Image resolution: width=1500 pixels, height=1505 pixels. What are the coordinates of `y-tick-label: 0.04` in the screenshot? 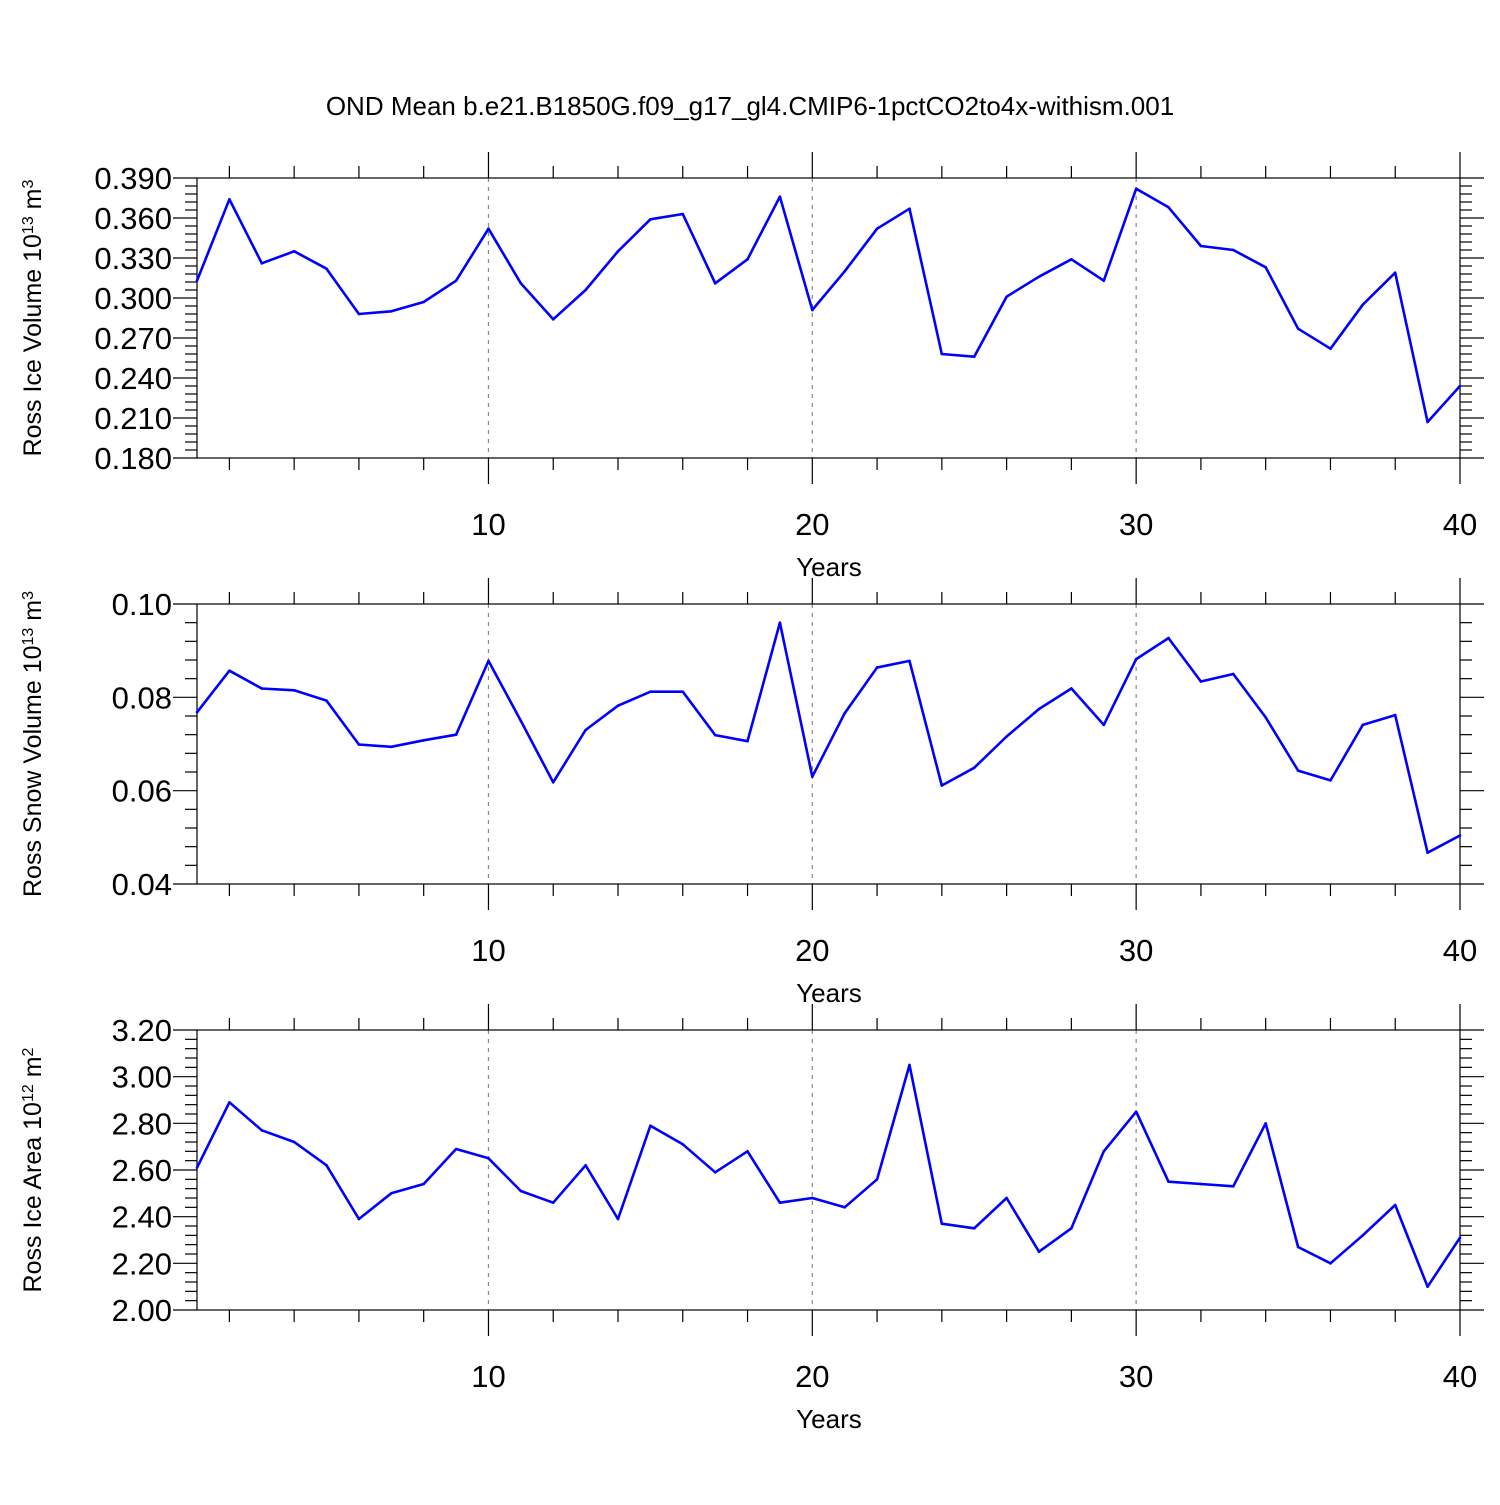 It's located at (142, 884).